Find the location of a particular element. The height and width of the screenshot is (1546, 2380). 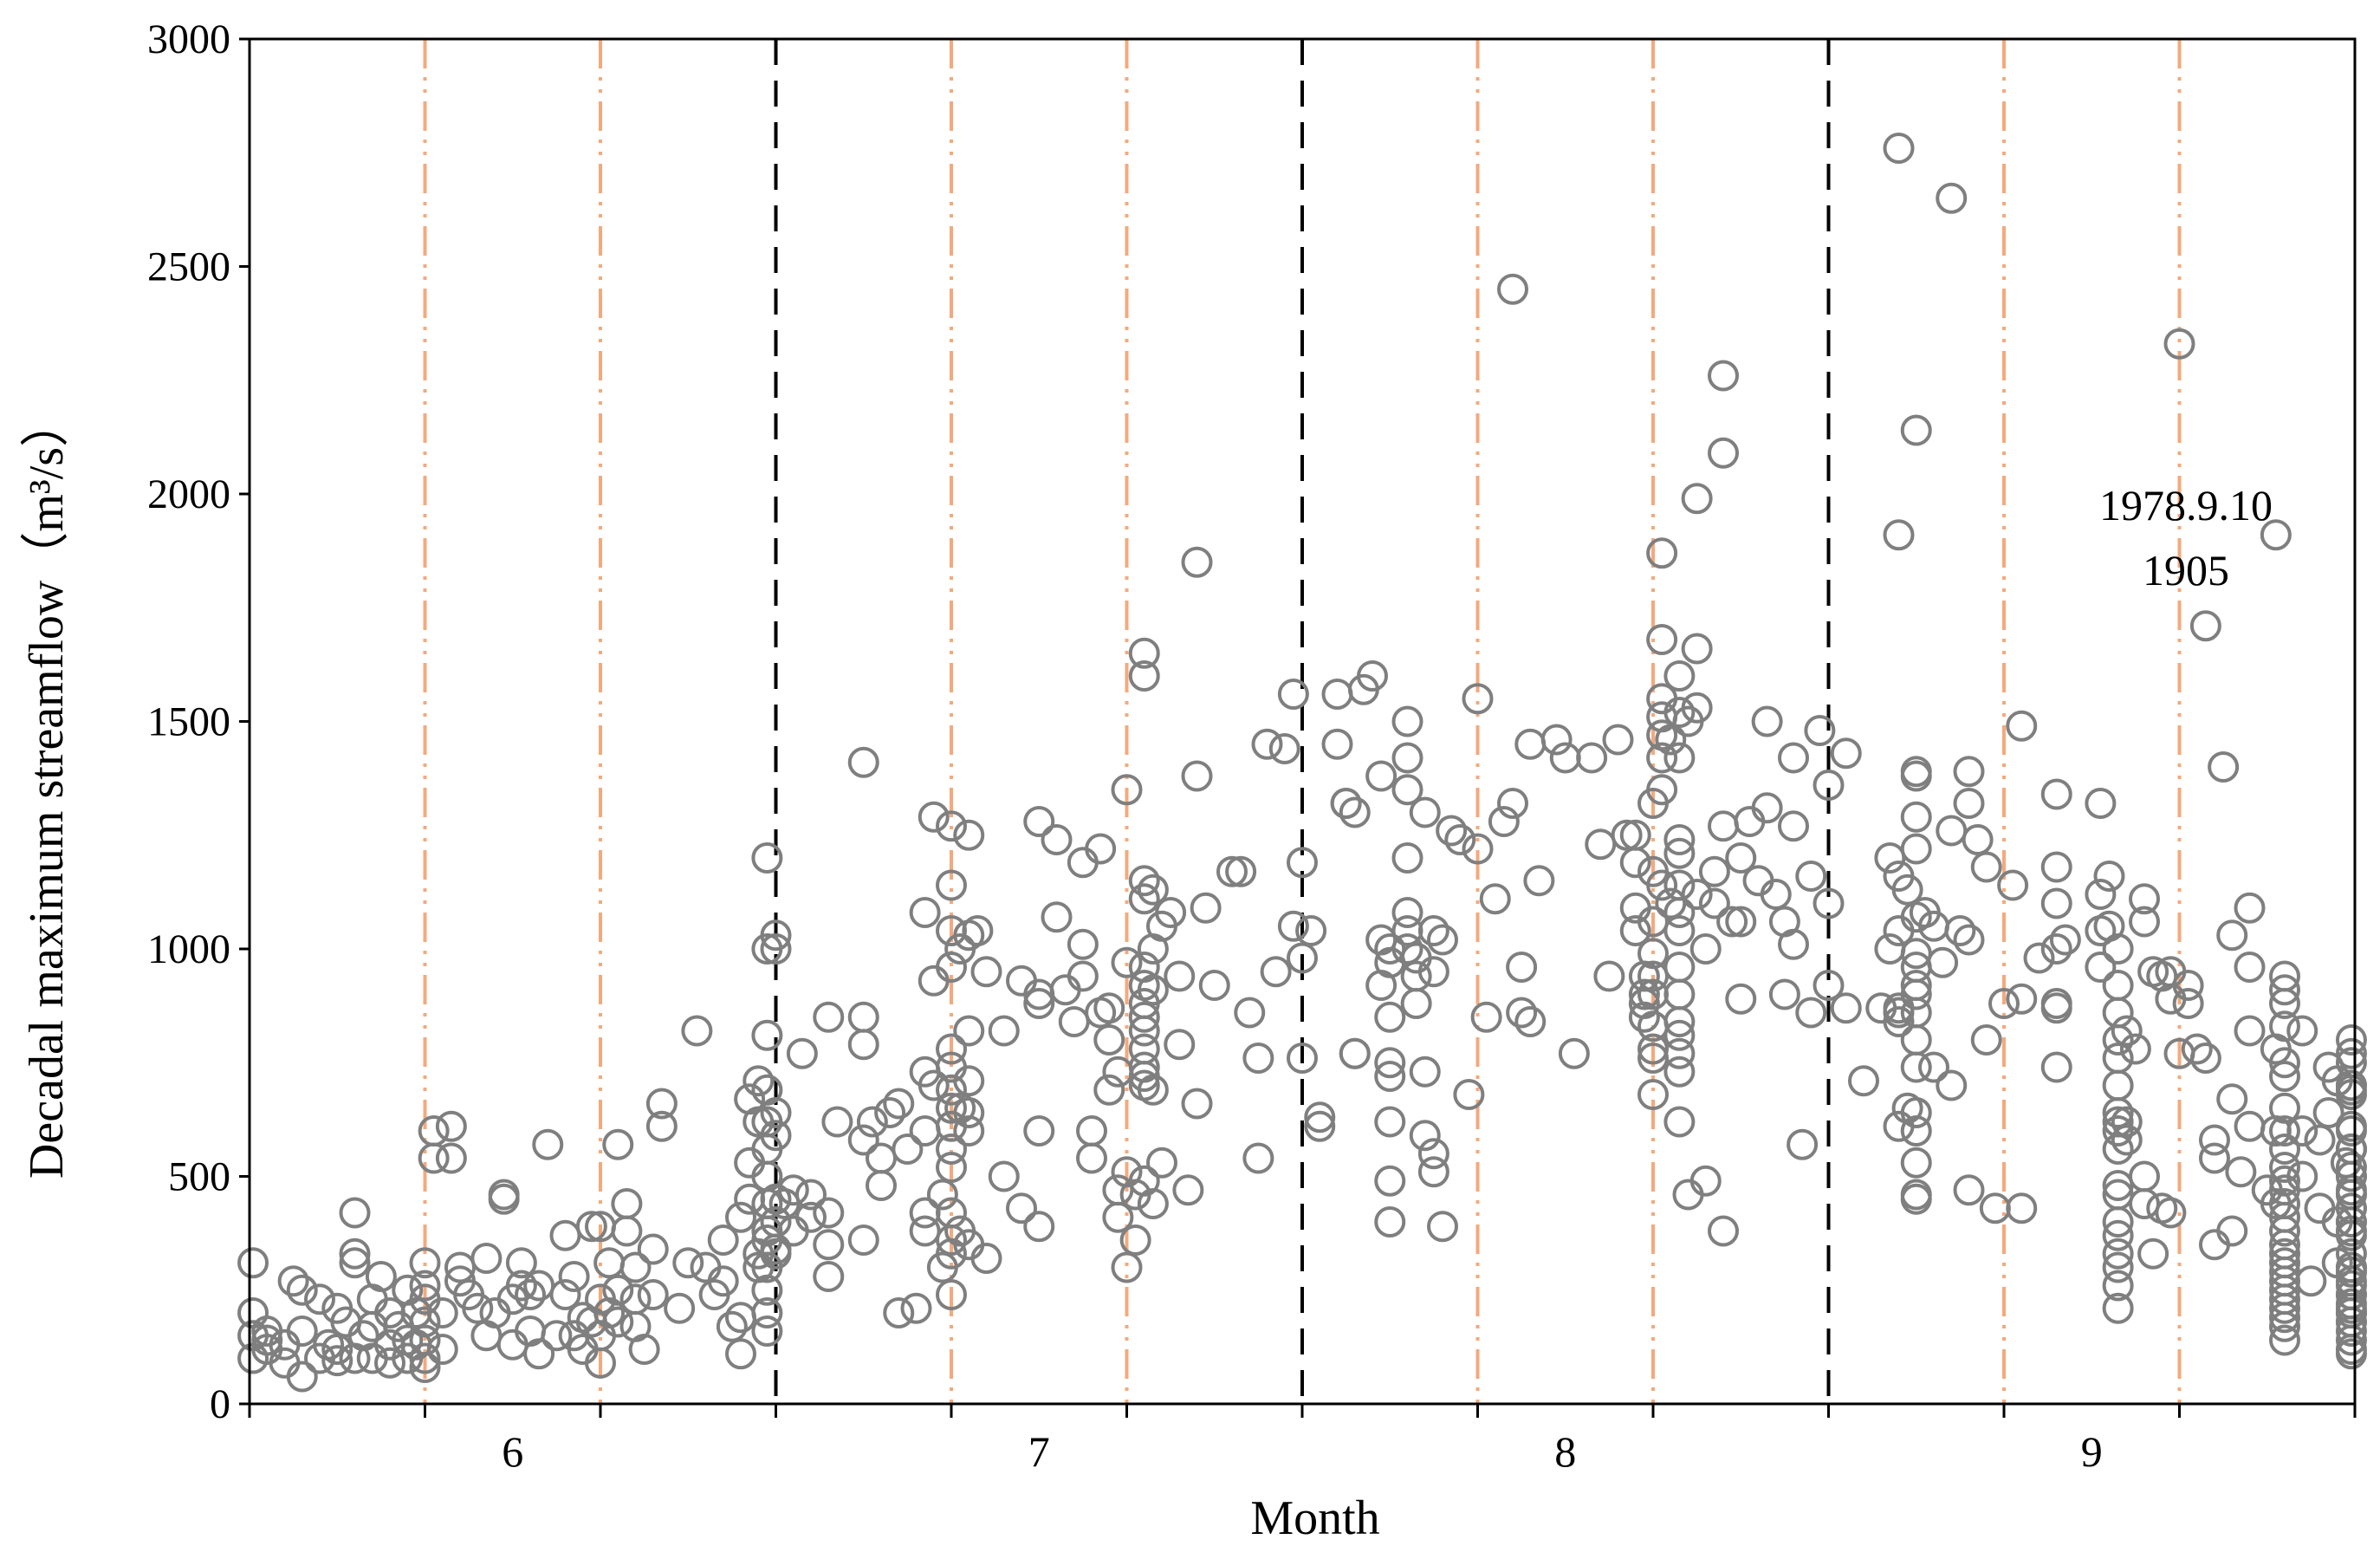

y-tick-label-2500: 2500 is located at coordinates (188, 267).